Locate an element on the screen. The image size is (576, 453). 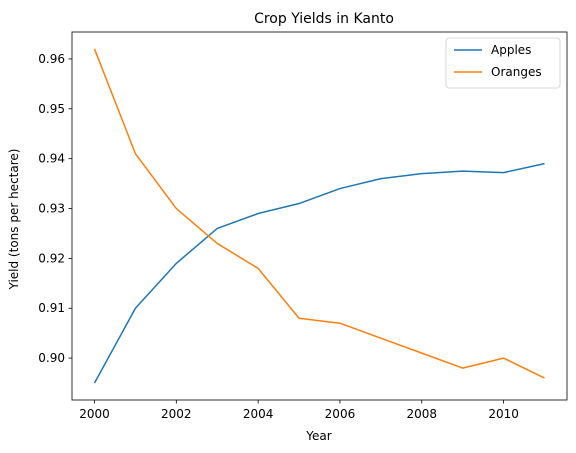
y-tick-label: 0.96 is located at coordinates (51, 59).